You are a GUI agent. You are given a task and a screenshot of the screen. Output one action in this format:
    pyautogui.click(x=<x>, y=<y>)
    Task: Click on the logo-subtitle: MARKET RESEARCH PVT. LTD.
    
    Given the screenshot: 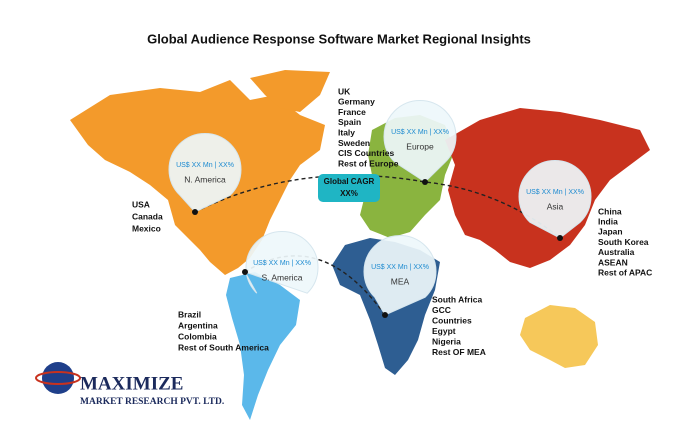 What is the action you would take?
    pyautogui.click(x=152, y=402)
    